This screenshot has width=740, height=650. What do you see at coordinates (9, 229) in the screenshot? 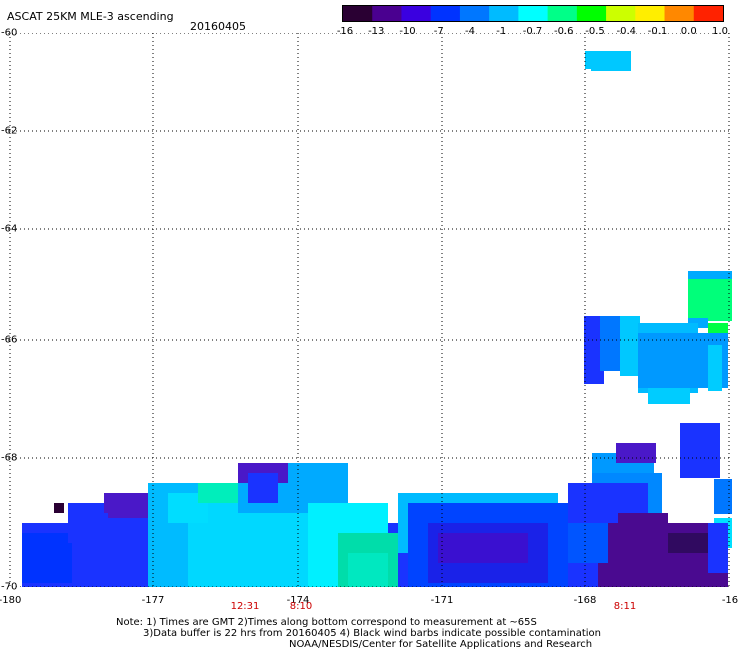
I see `y-axis-label: -64` at bounding box center [9, 229].